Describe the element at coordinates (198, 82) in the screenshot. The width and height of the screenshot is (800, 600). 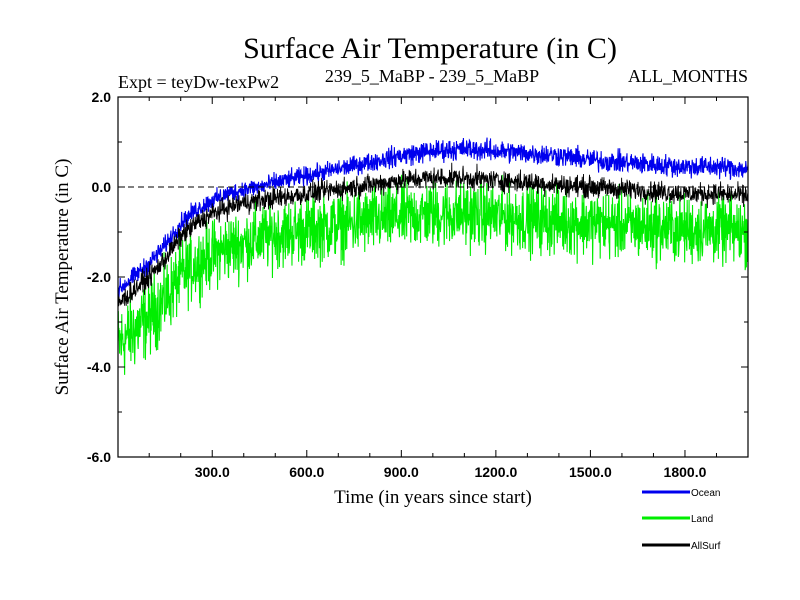
I see `experiment-label: Expt = teyDw-texPw2` at that location.